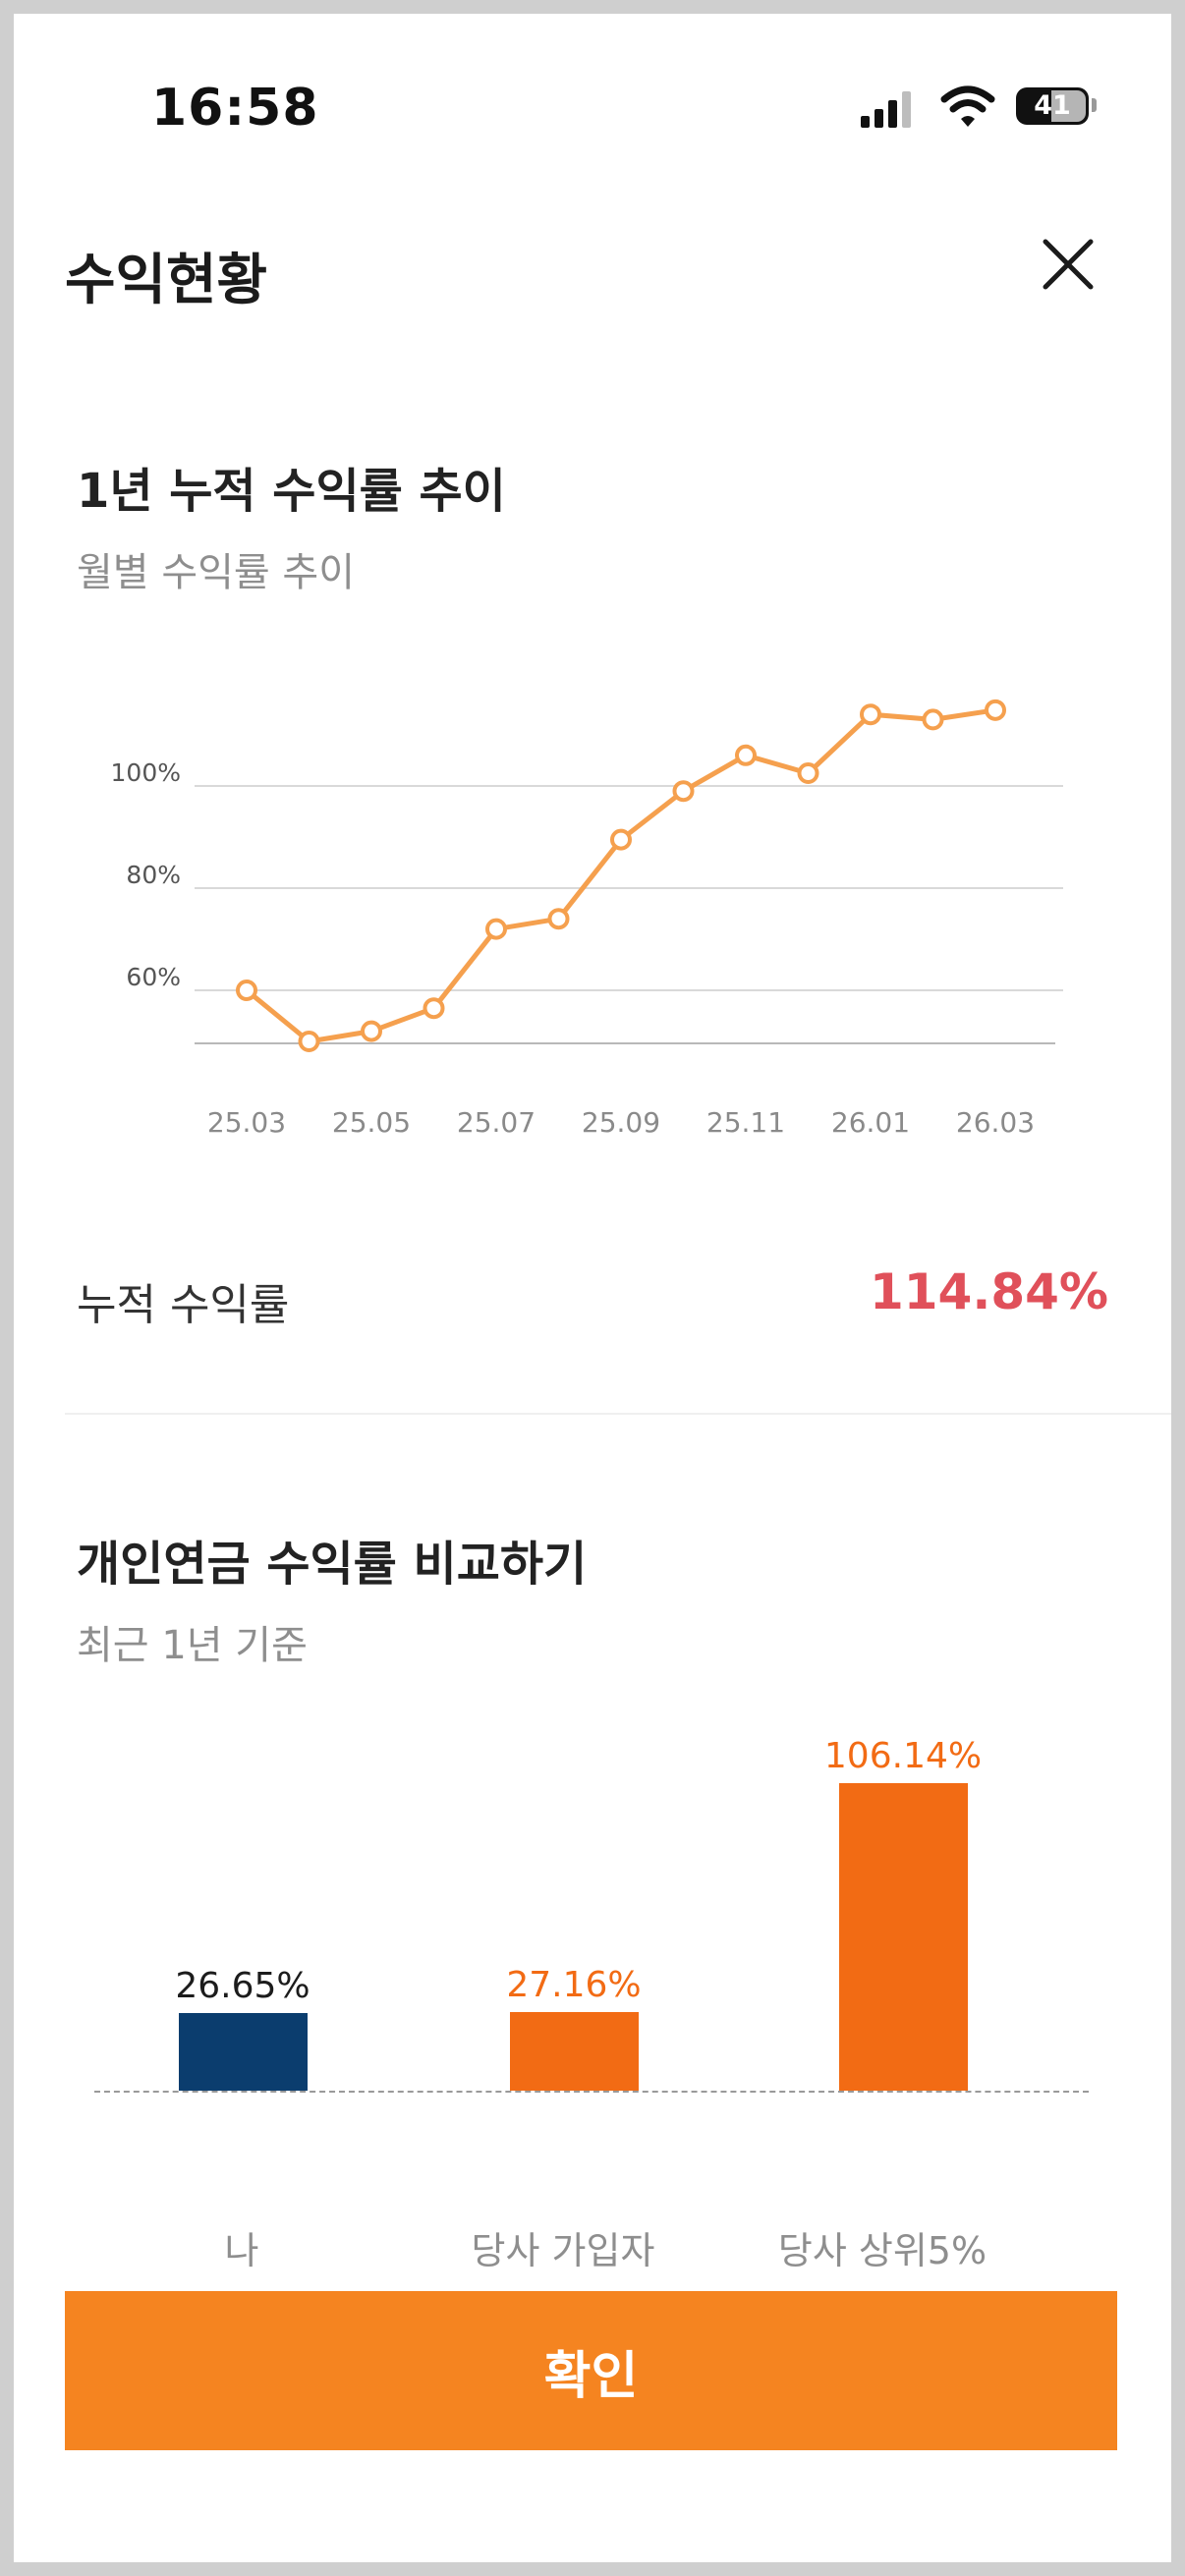 The width and height of the screenshot is (1185, 2576). What do you see at coordinates (996, 1122) in the screenshot?
I see `x-tick-label: 26.03` at bounding box center [996, 1122].